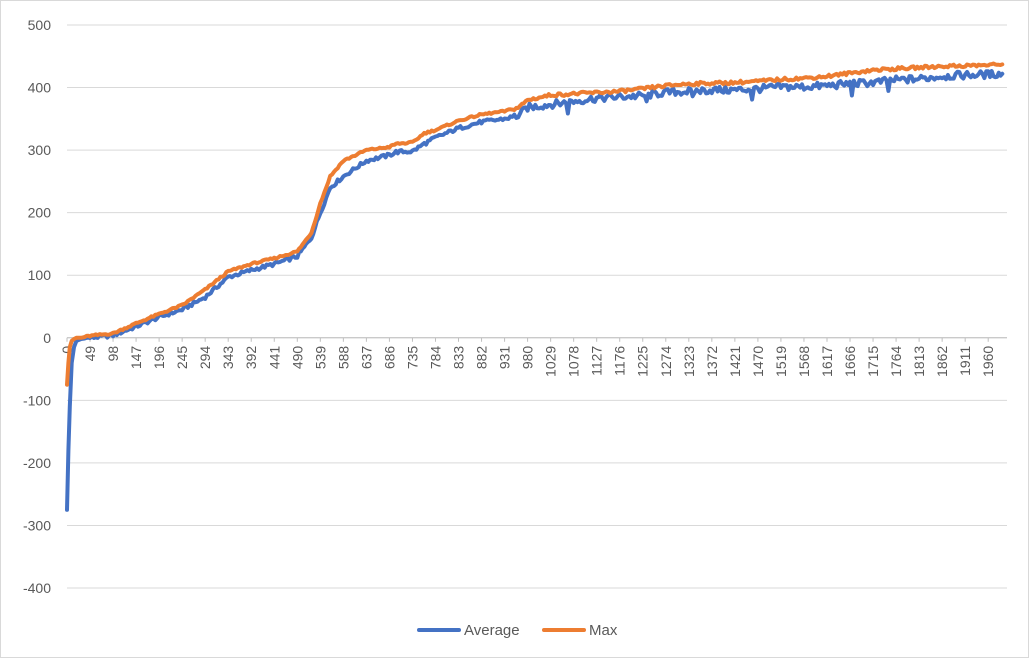 The height and width of the screenshot is (658, 1029). Describe the element at coordinates (343, 358) in the screenshot. I see `x-tick-label: 588` at that location.